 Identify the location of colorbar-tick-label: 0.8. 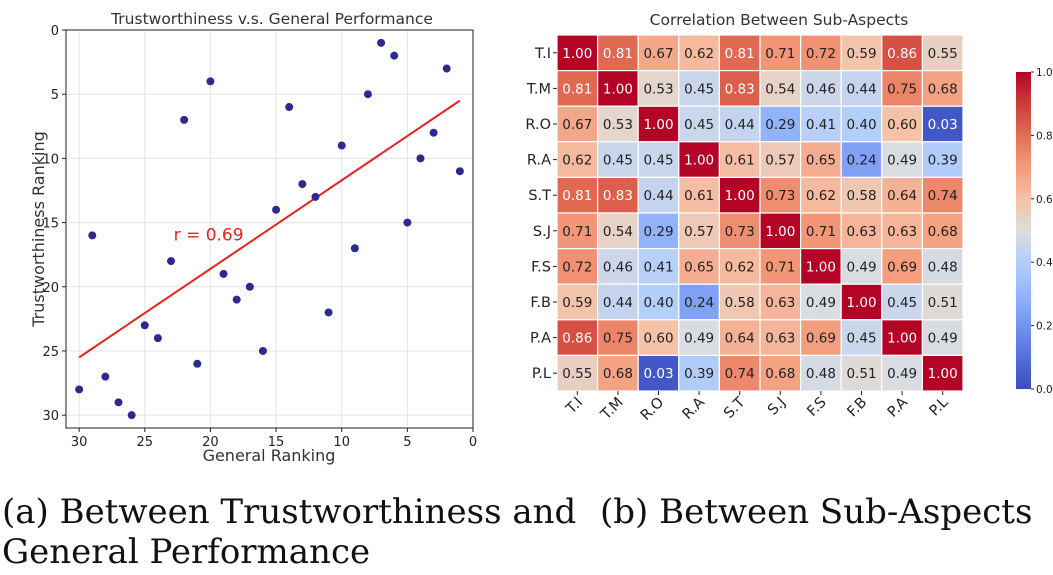
(1044, 136).